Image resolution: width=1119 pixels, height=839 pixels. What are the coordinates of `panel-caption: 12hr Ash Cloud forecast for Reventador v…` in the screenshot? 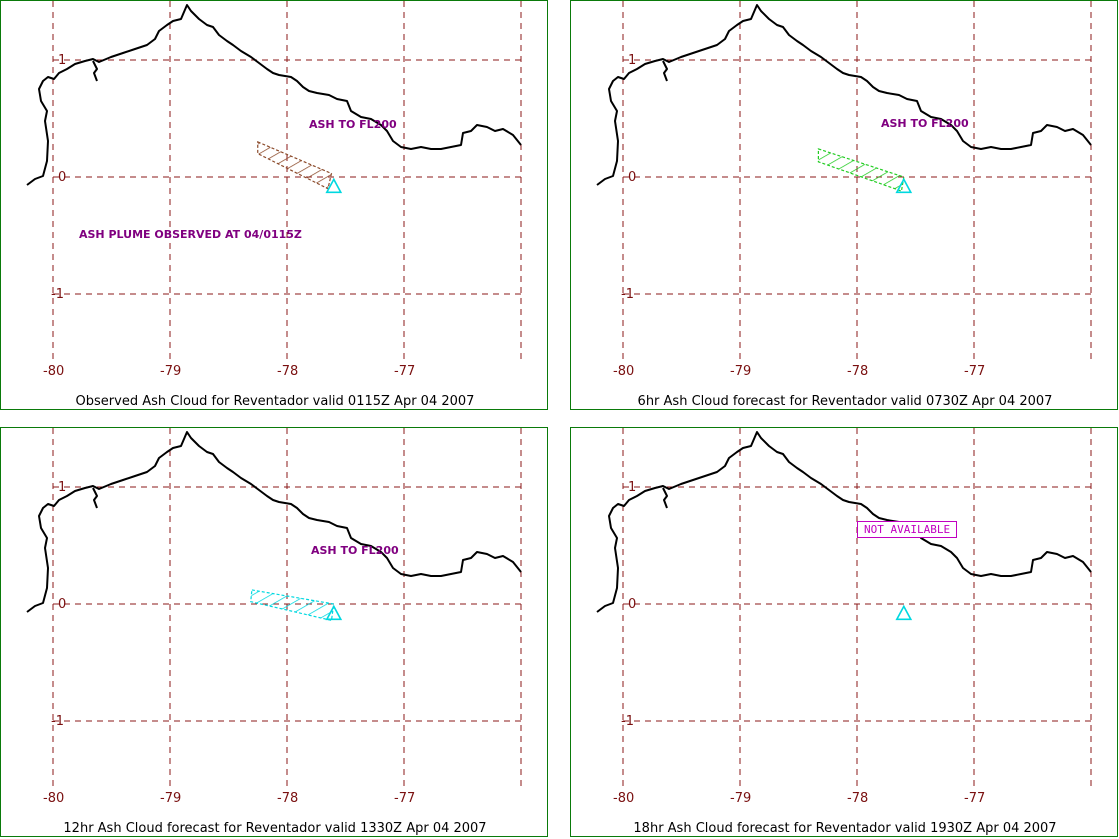 It's located at (275, 828).